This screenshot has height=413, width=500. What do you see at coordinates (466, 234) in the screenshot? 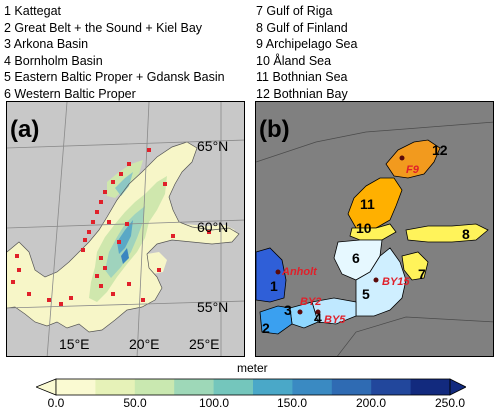
I see `region-label: 8` at bounding box center [466, 234].